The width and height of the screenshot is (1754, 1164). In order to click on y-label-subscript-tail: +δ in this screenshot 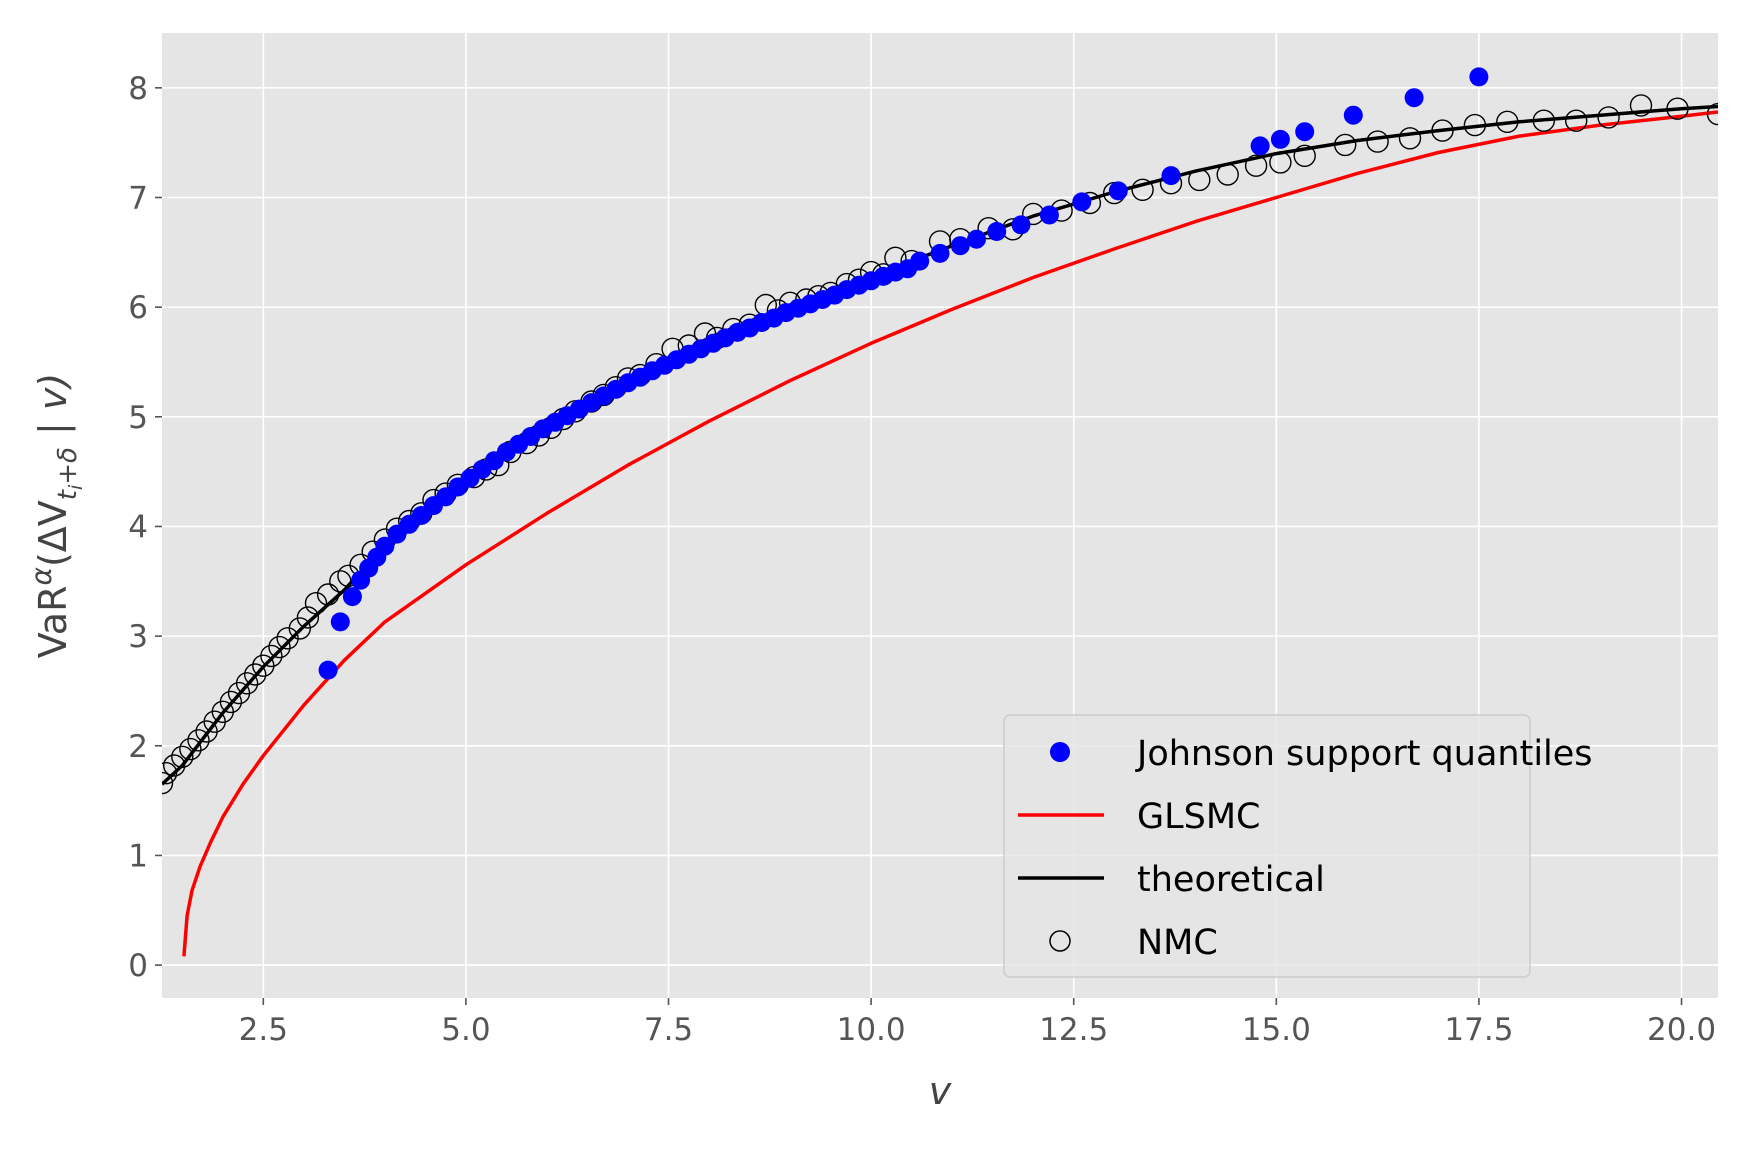, I will do `click(68, 466)`.